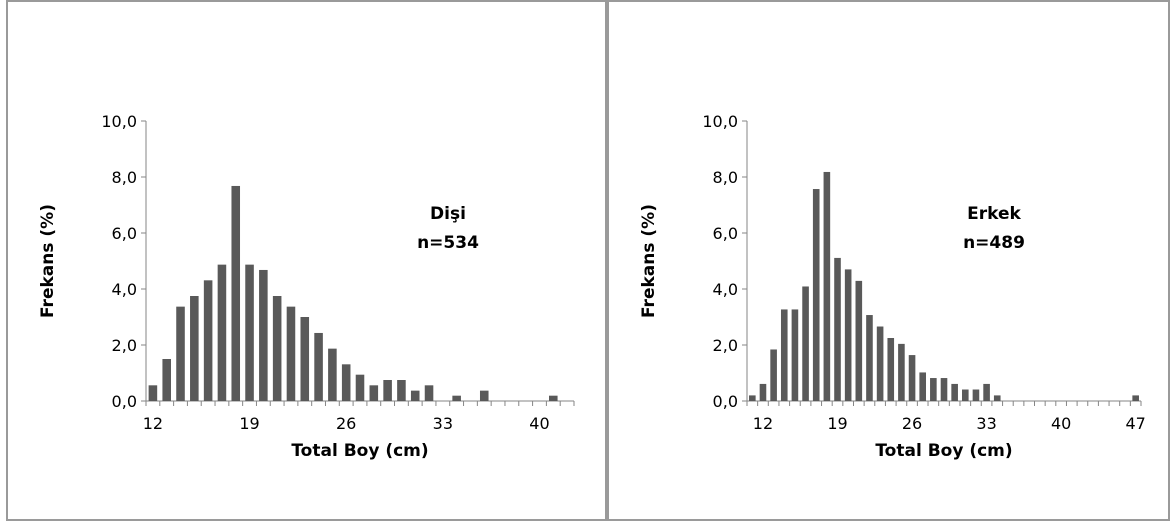 This screenshot has height=527, width=1174. What do you see at coordinates (994, 243) in the screenshot?
I see `sample-annotation: n=489` at bounding box center [994, 243].